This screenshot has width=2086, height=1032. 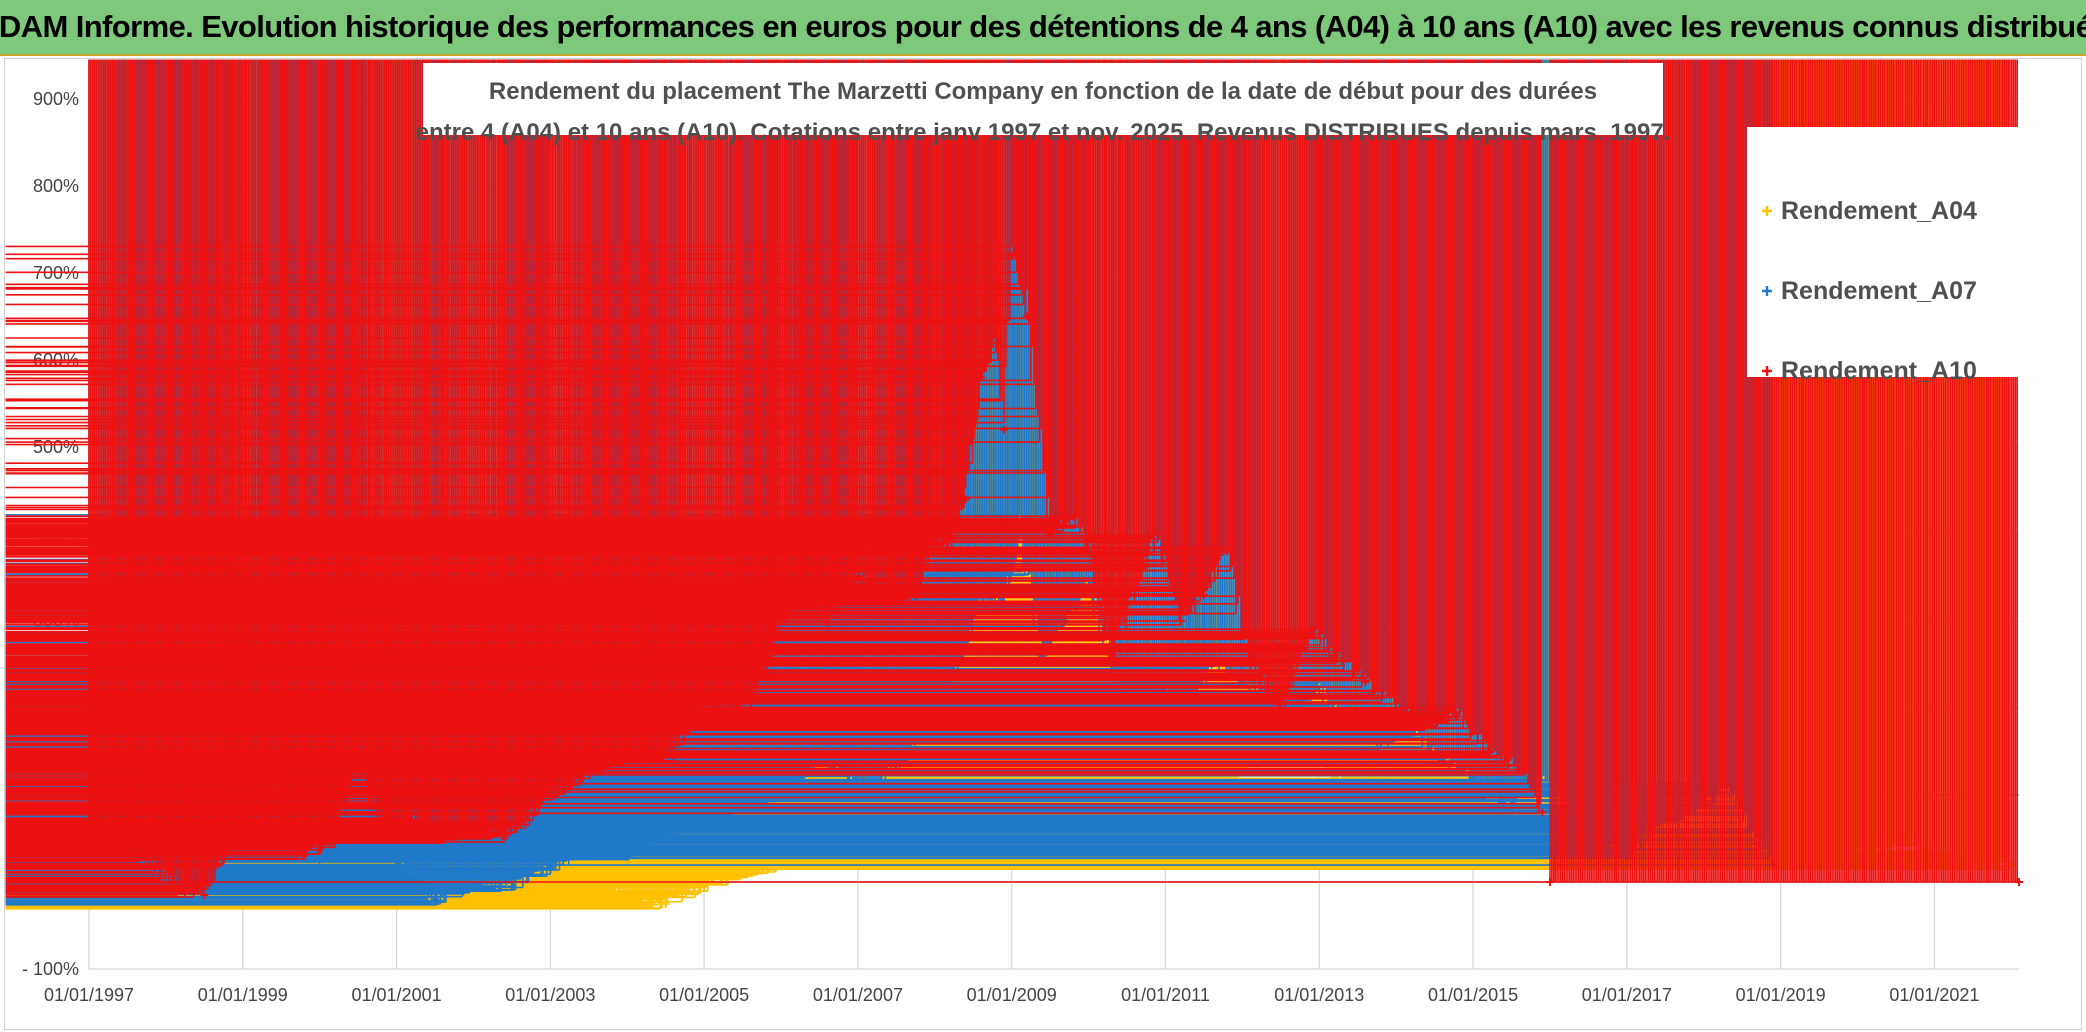 I want to click on x-tick-label: 01/01/2005, so click(x=704, y=995).